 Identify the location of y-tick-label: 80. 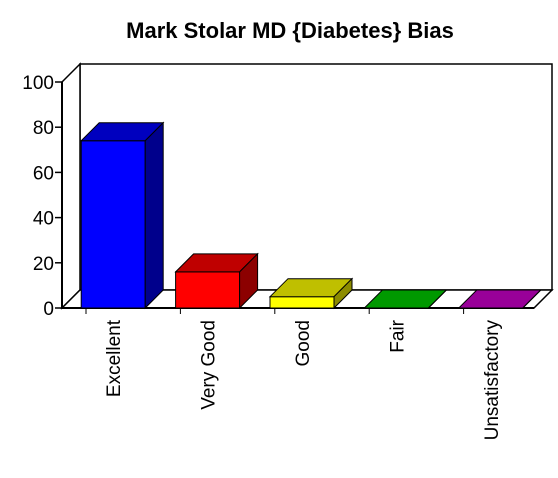
(43, 128).